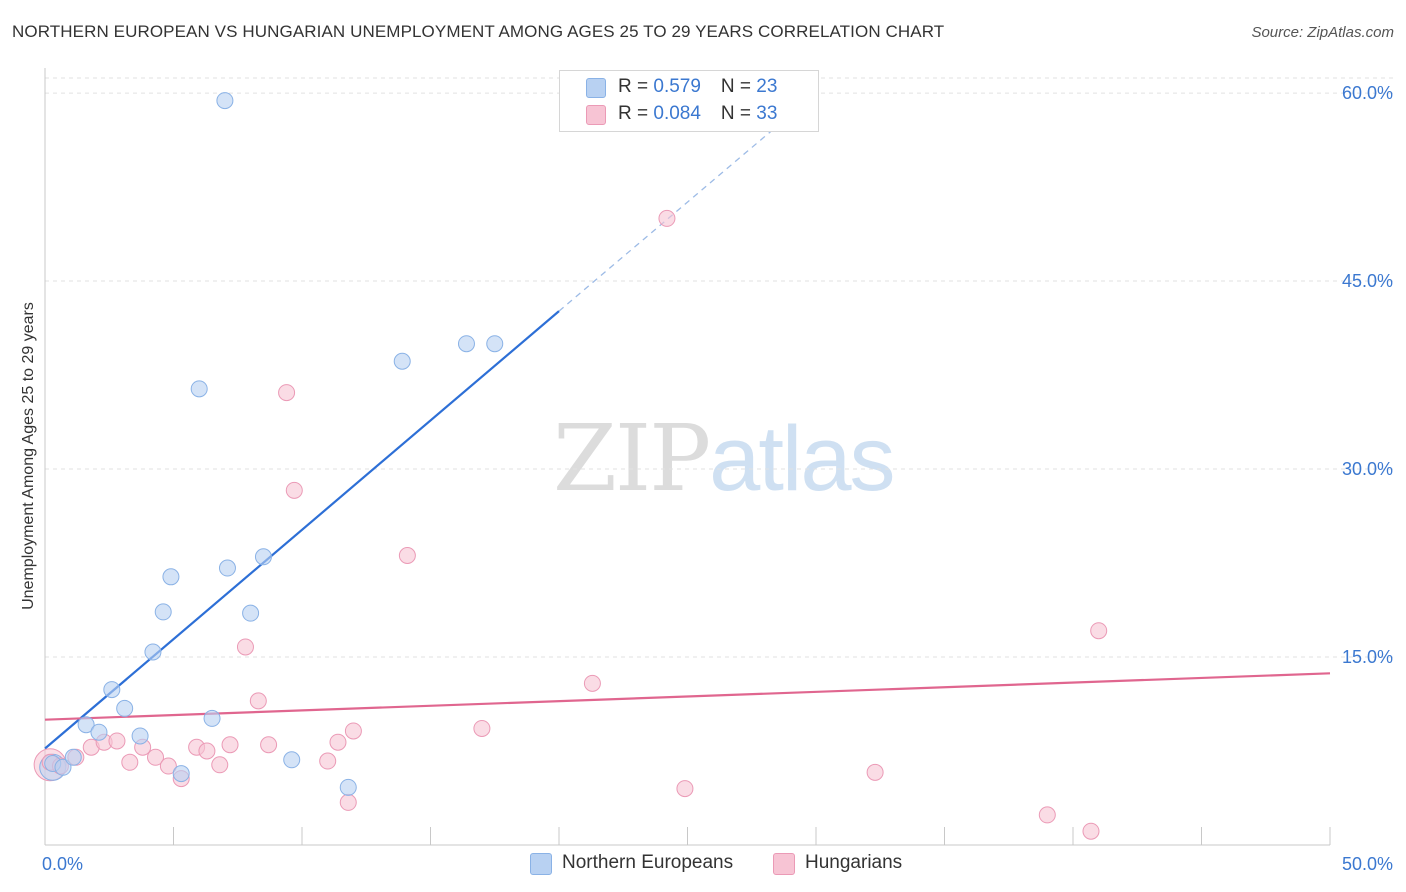  I want to click on legend-label: Hungarians, so click(854, 862).